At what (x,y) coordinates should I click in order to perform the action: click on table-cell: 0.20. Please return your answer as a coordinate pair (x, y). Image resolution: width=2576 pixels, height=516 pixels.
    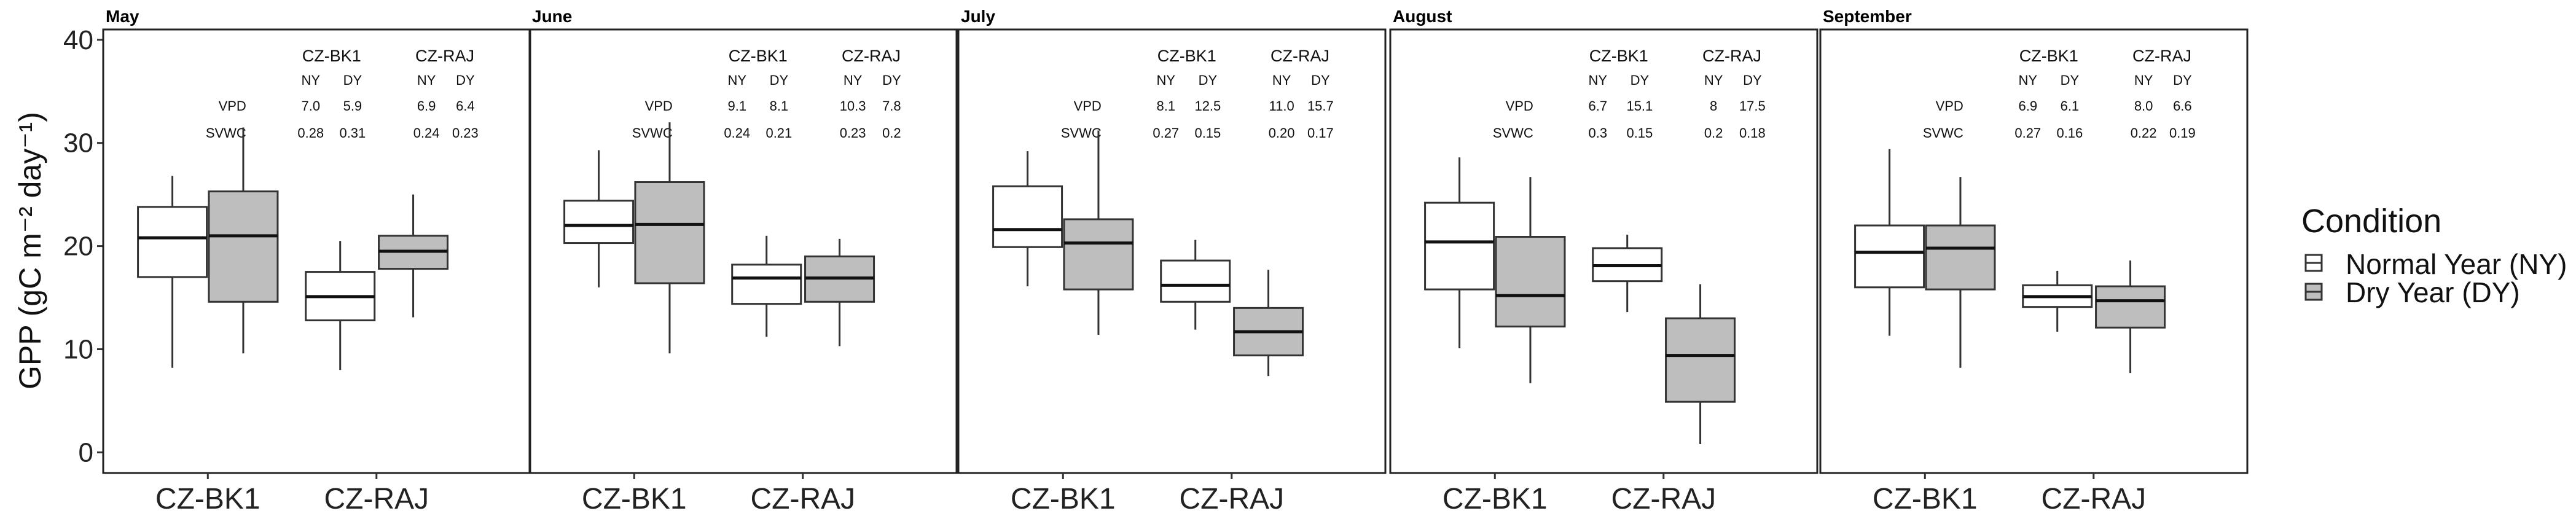
    Looking at the image, I should click on (1282, 133).